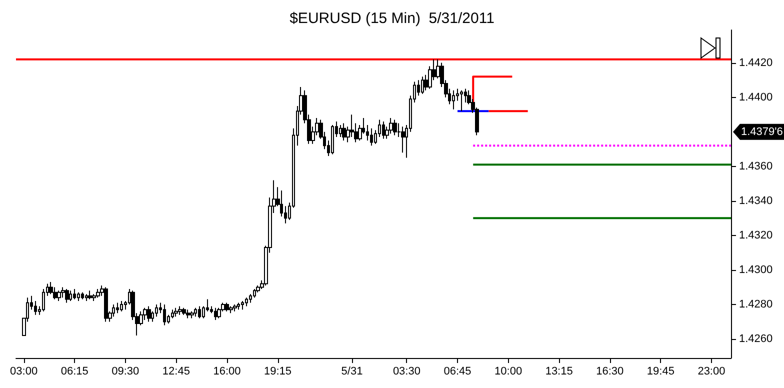  Describe the element at coordinates (24, 372) in the screenshot. I see `x-tick-label: 03:00` at that location.